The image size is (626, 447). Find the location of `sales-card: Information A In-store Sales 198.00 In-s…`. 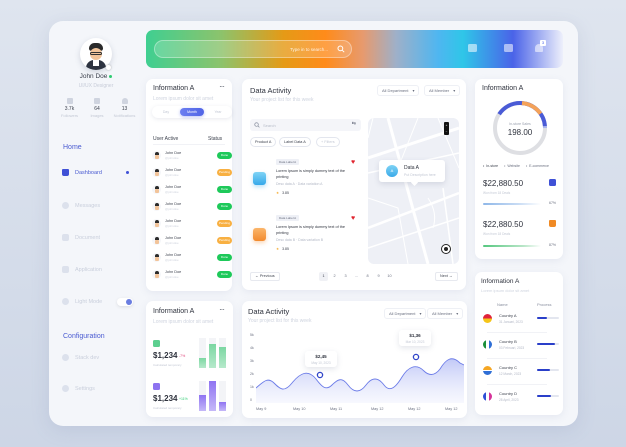

sales-card: Information A In-store Sales 198.00 In-s… is located at coordinates (519, 169).